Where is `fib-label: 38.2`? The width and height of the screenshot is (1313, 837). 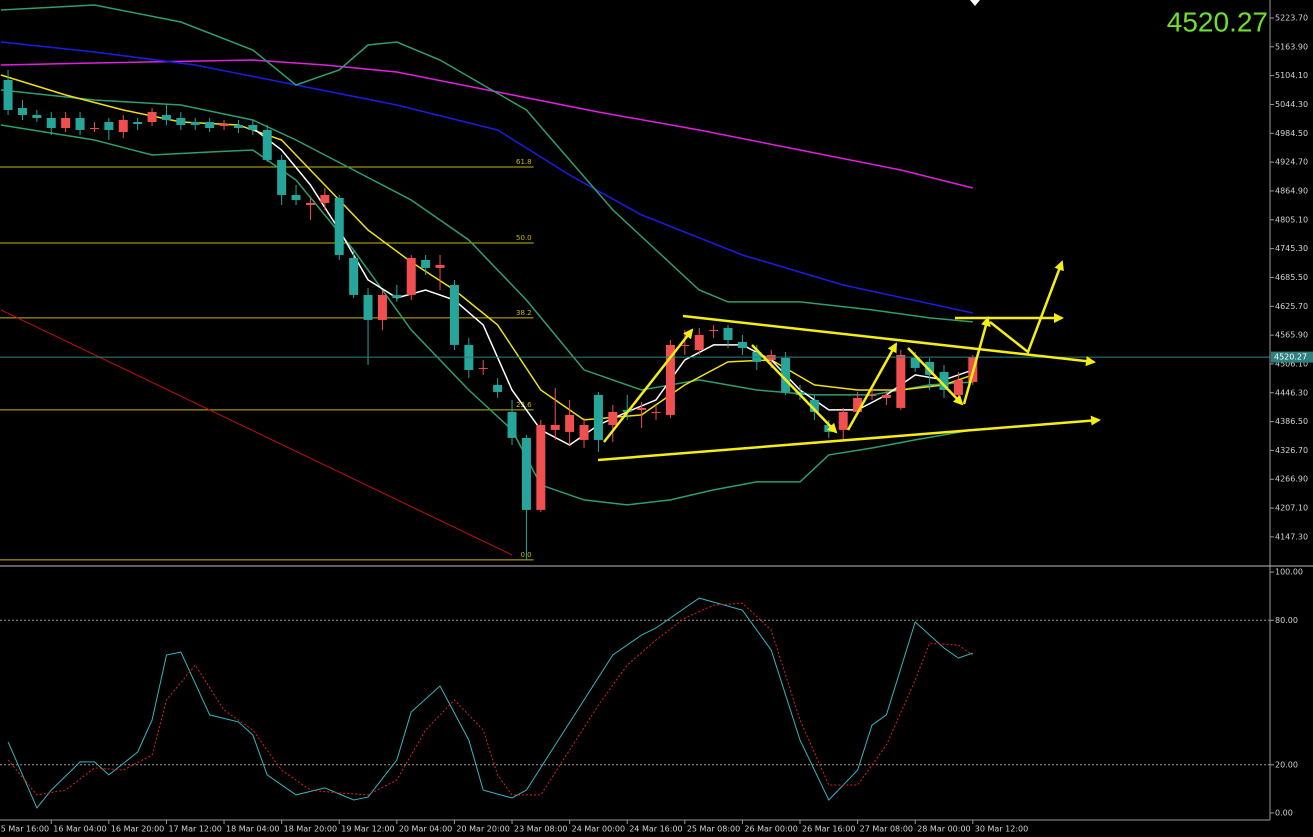 fib-label: 38.2 is located at coordinates (524, 313).